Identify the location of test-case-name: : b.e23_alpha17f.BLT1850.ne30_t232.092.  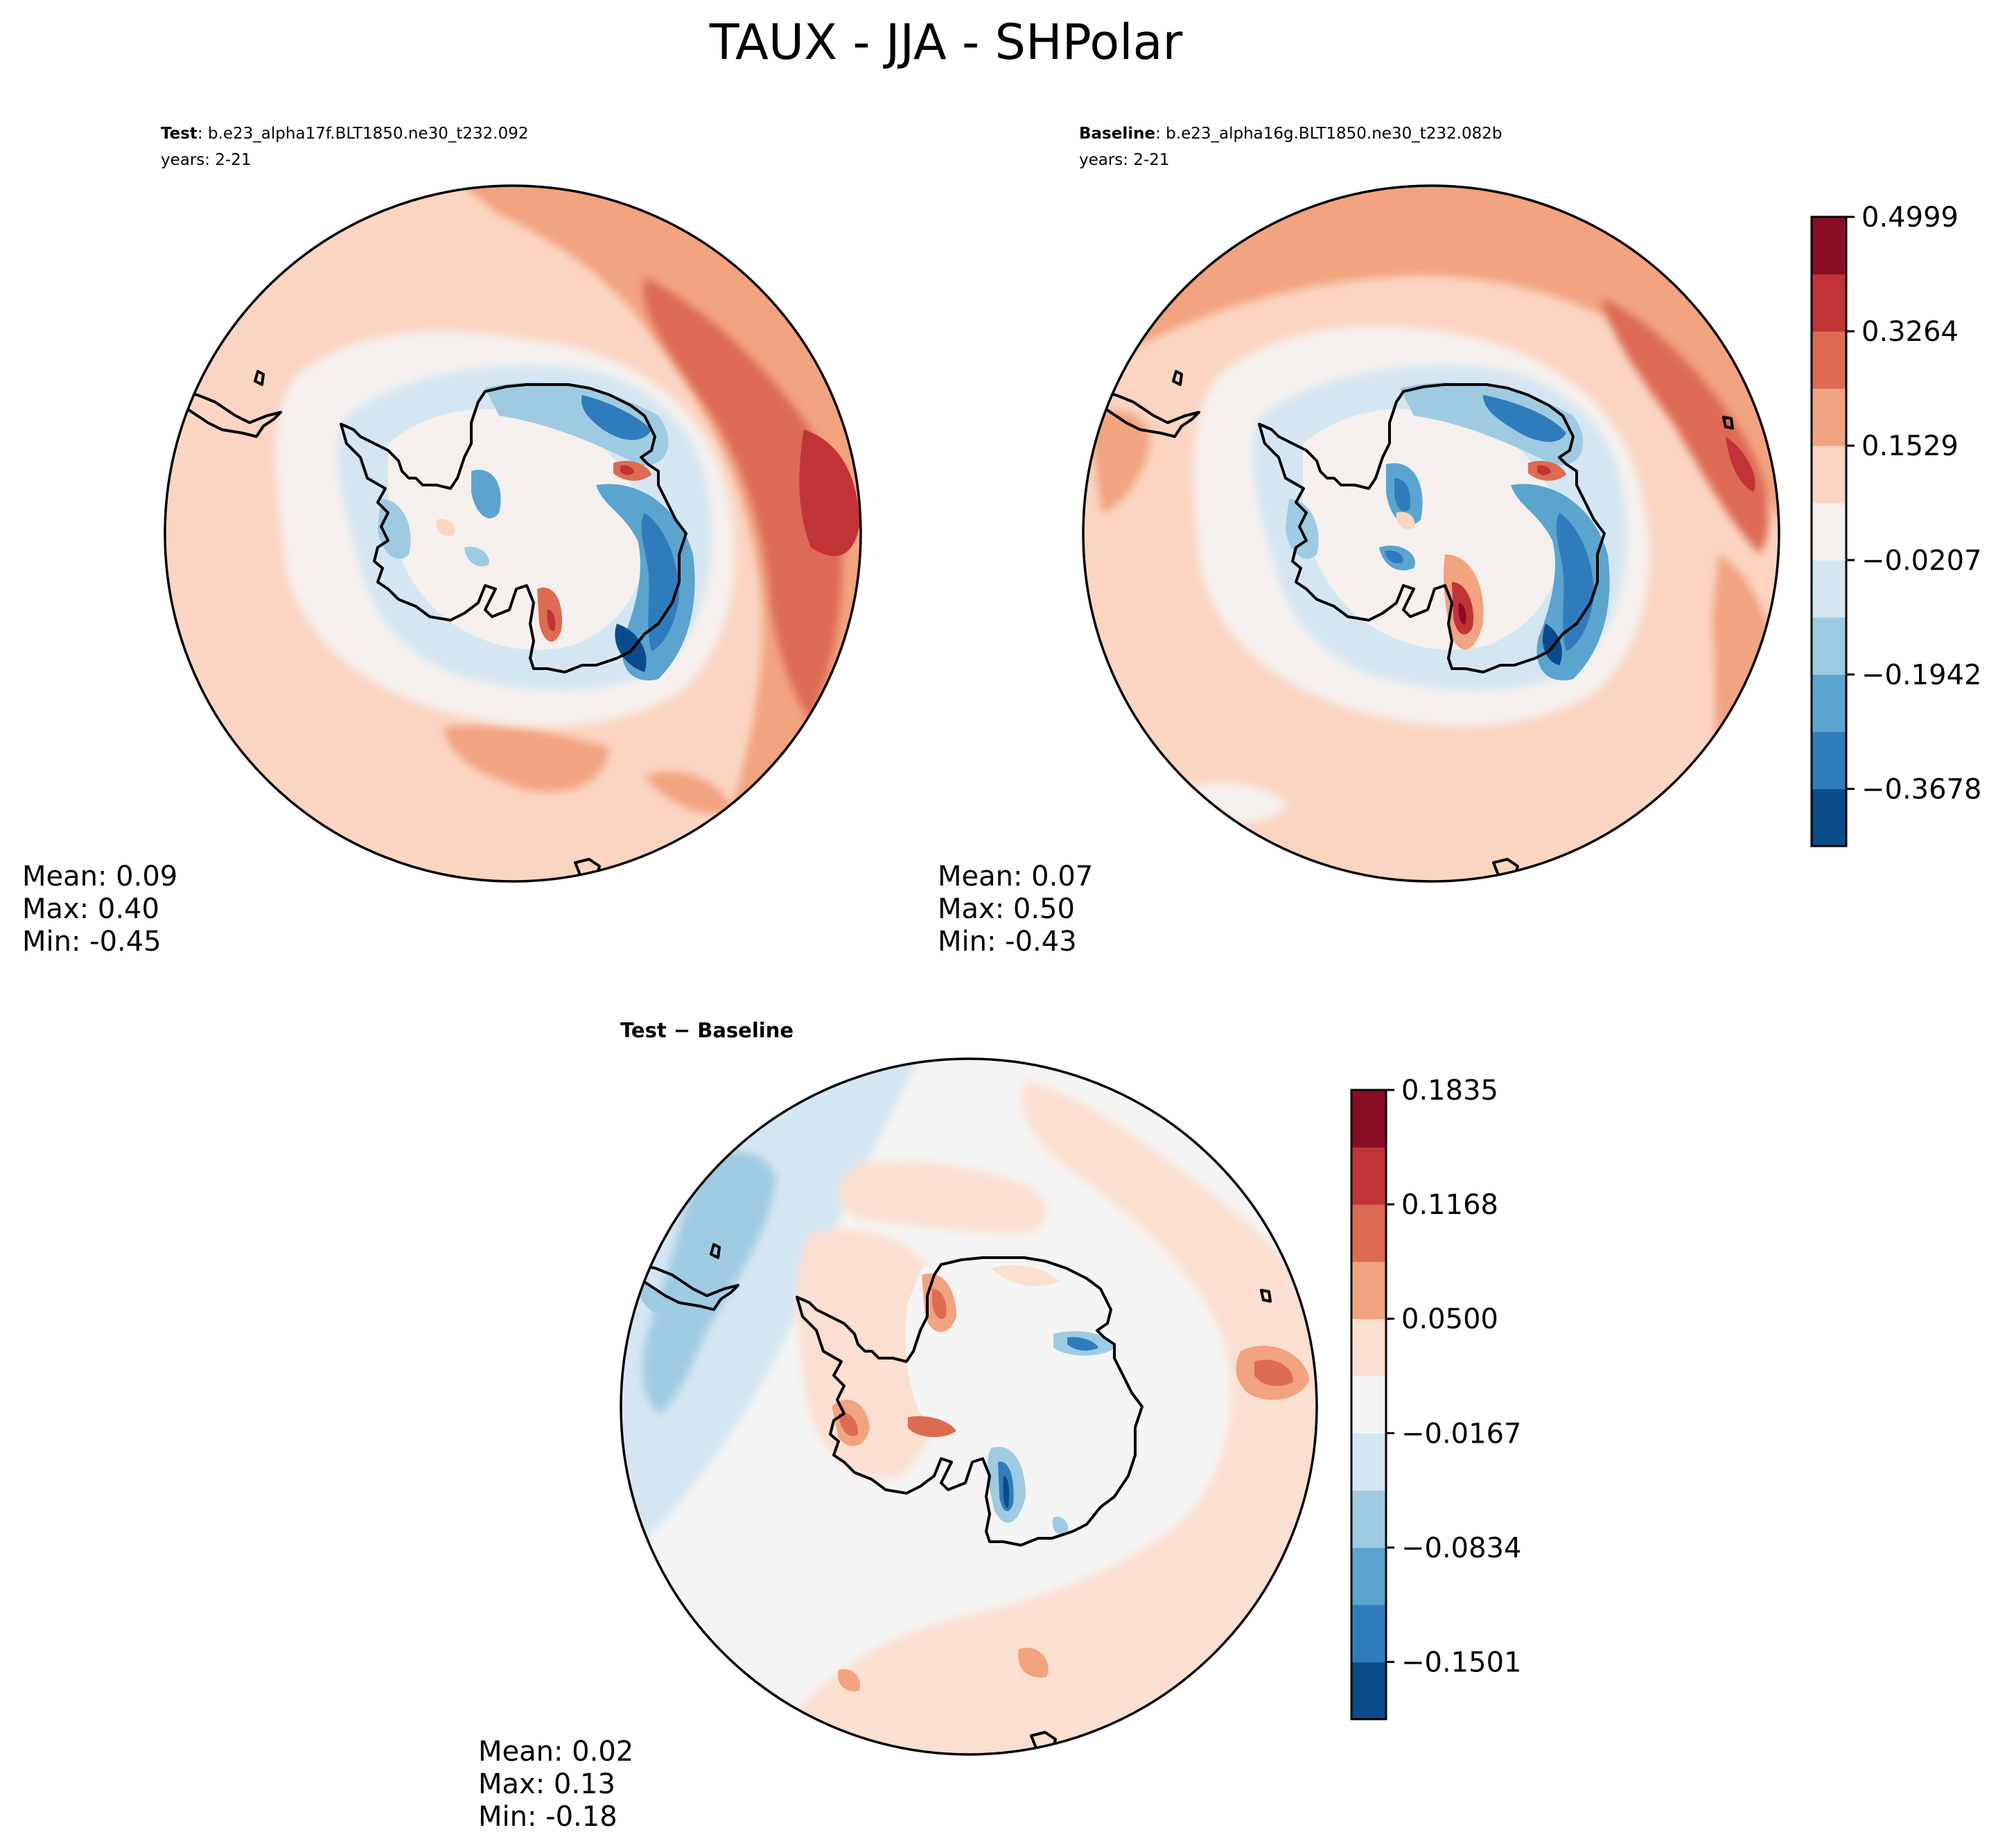
(363, 134).